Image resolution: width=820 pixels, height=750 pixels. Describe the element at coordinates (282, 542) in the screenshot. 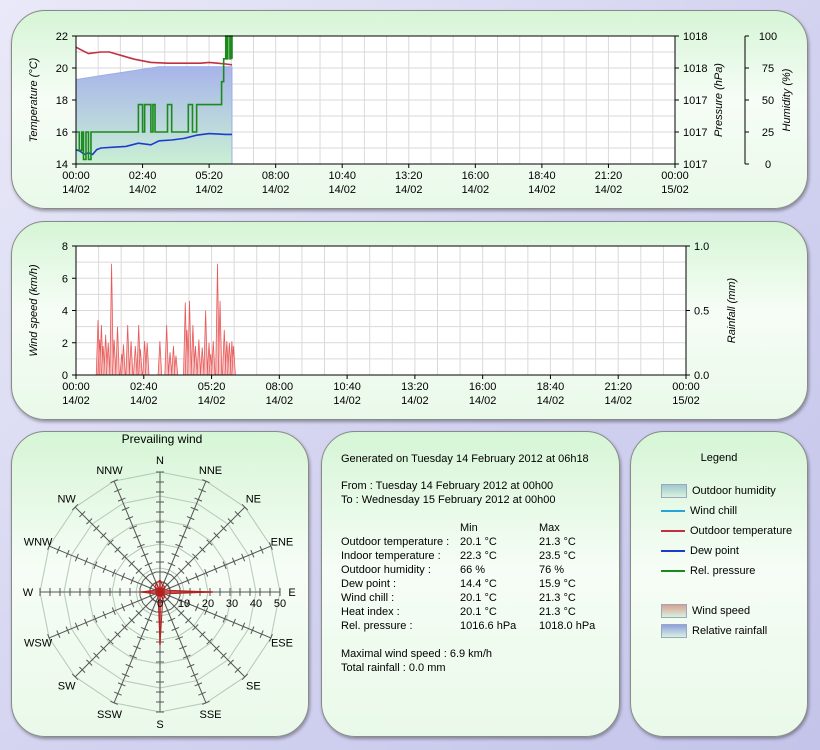

I see `direction-label-ene: ENE` at that location.